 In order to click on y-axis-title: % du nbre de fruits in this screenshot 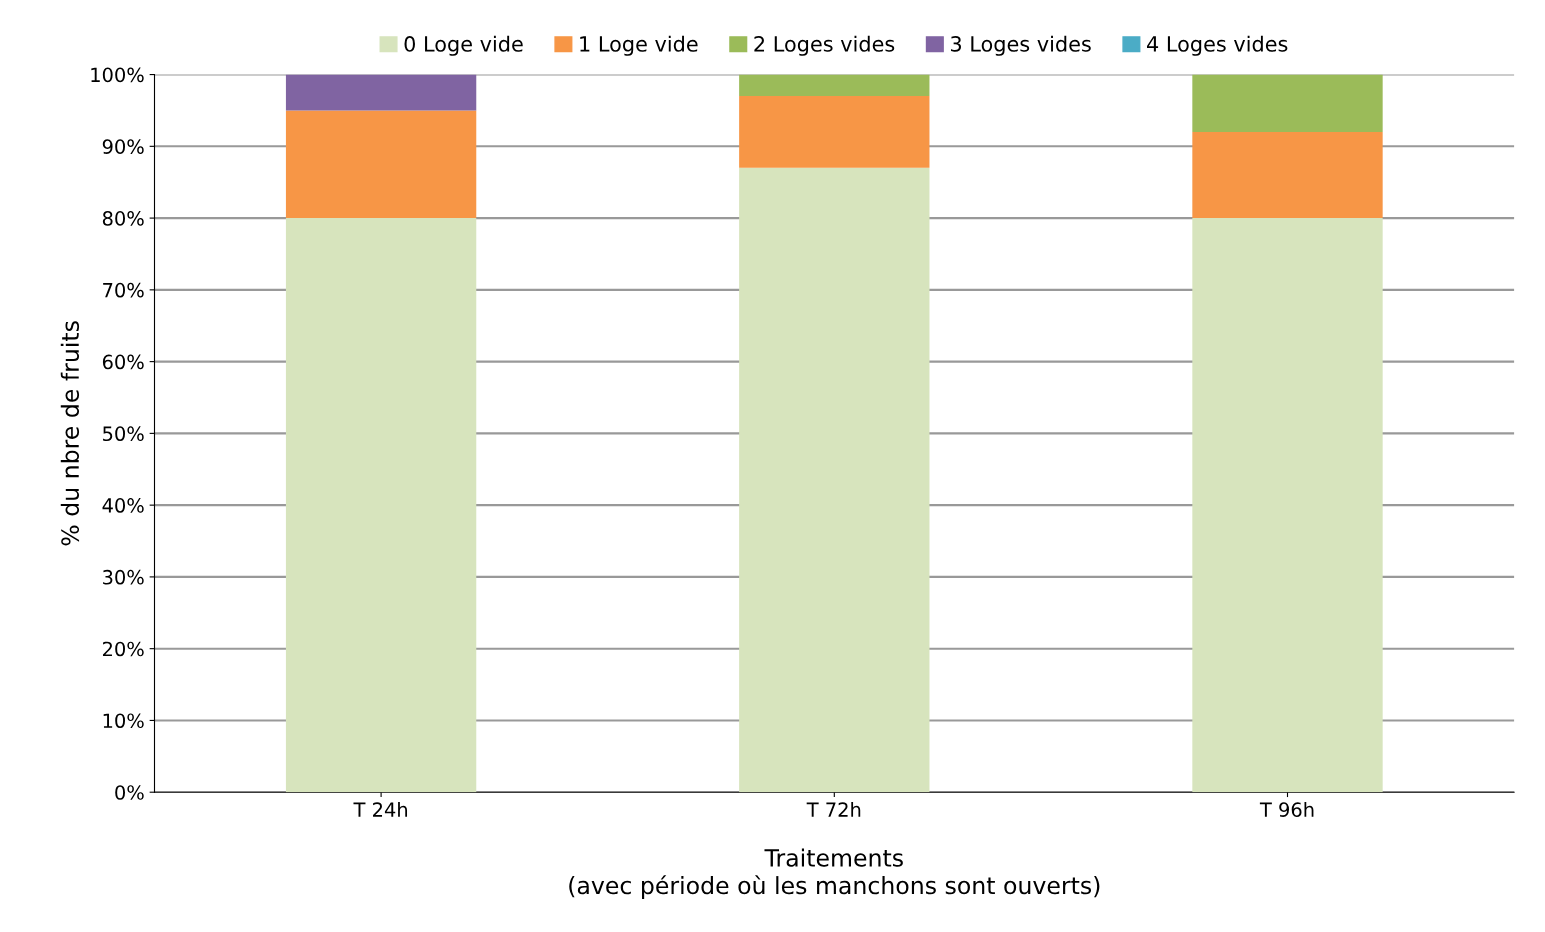, I will do `click(70, 433)`.